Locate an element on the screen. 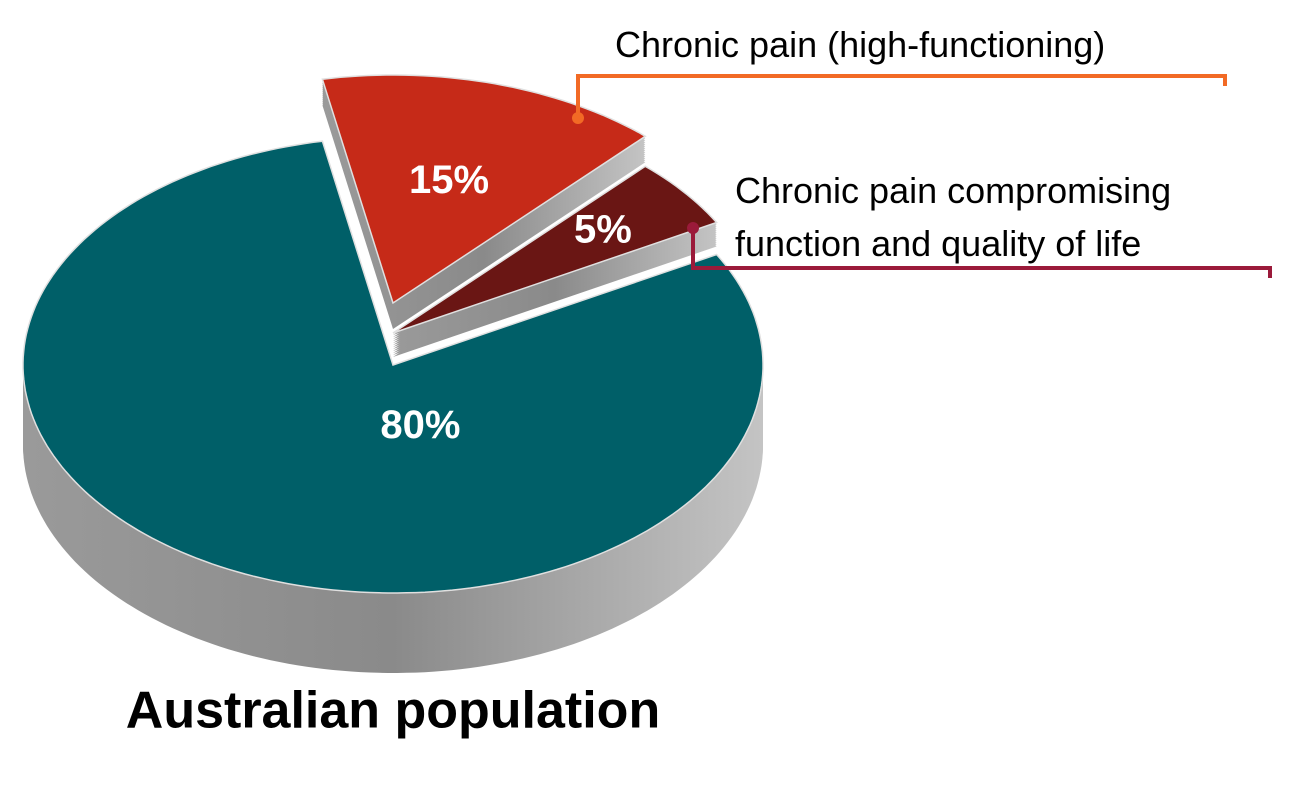 The width and height of the screenshot is (1293, 800). value-label: 80% is located at coordinates (420, 425).